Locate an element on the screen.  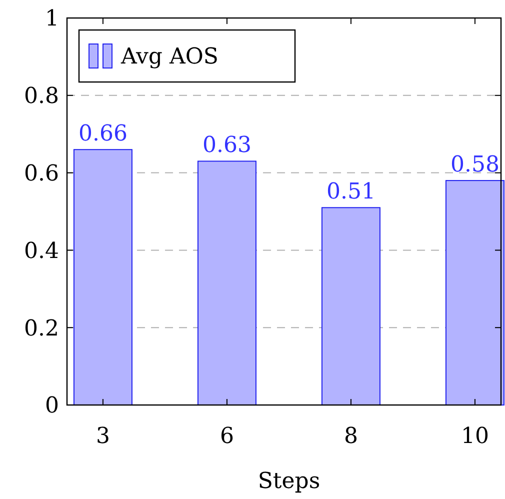
y-tick-label: 0.6 is located at coordinates (41, 174).